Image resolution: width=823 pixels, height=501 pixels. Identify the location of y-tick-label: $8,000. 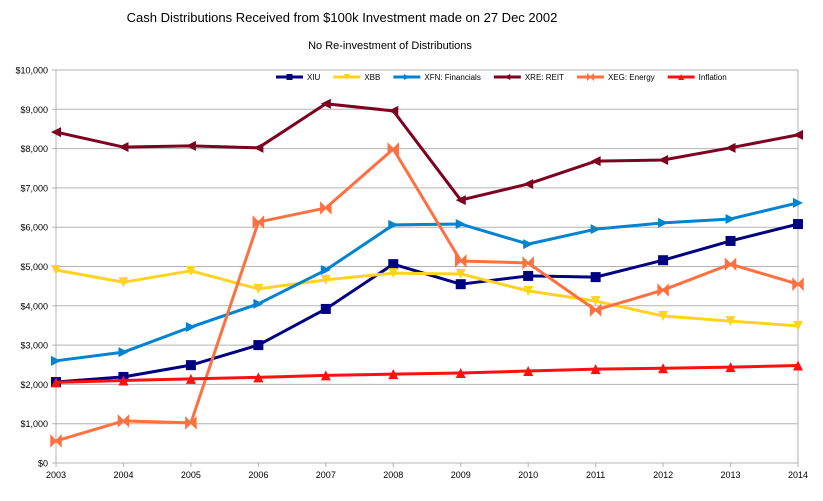
(34, 149).